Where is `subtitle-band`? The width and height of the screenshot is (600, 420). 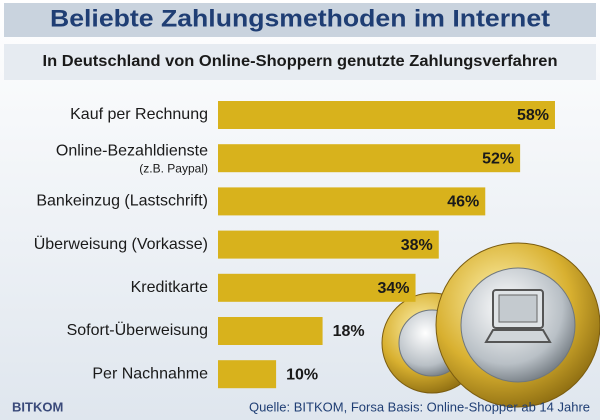
subtitle-band is located at coordinates (300, 62).